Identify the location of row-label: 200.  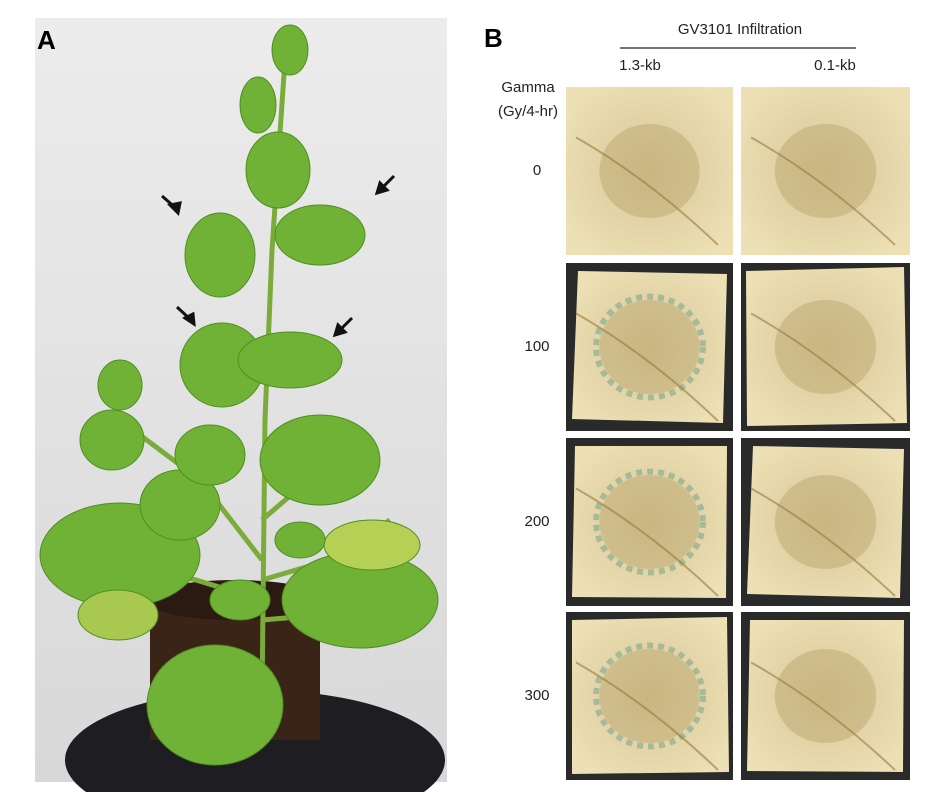
(536, 521).